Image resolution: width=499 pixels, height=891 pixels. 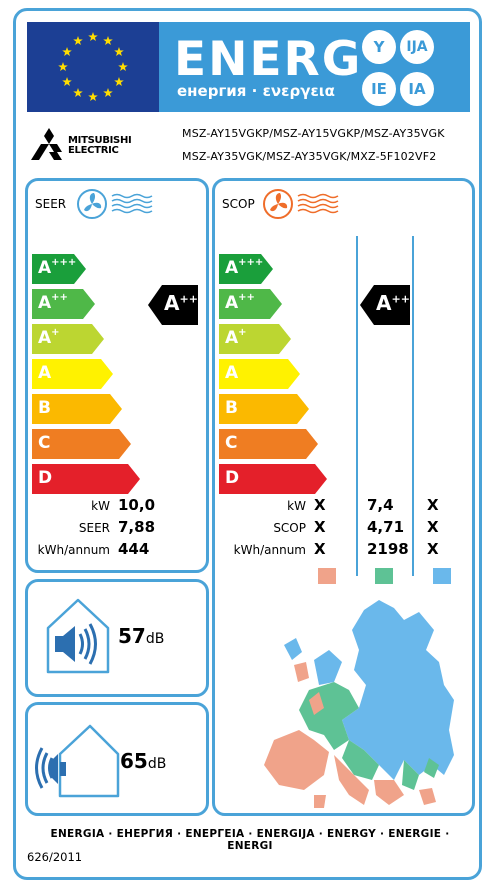 I want to click on scop-class-arrow: A, so click(x=260, y=374).